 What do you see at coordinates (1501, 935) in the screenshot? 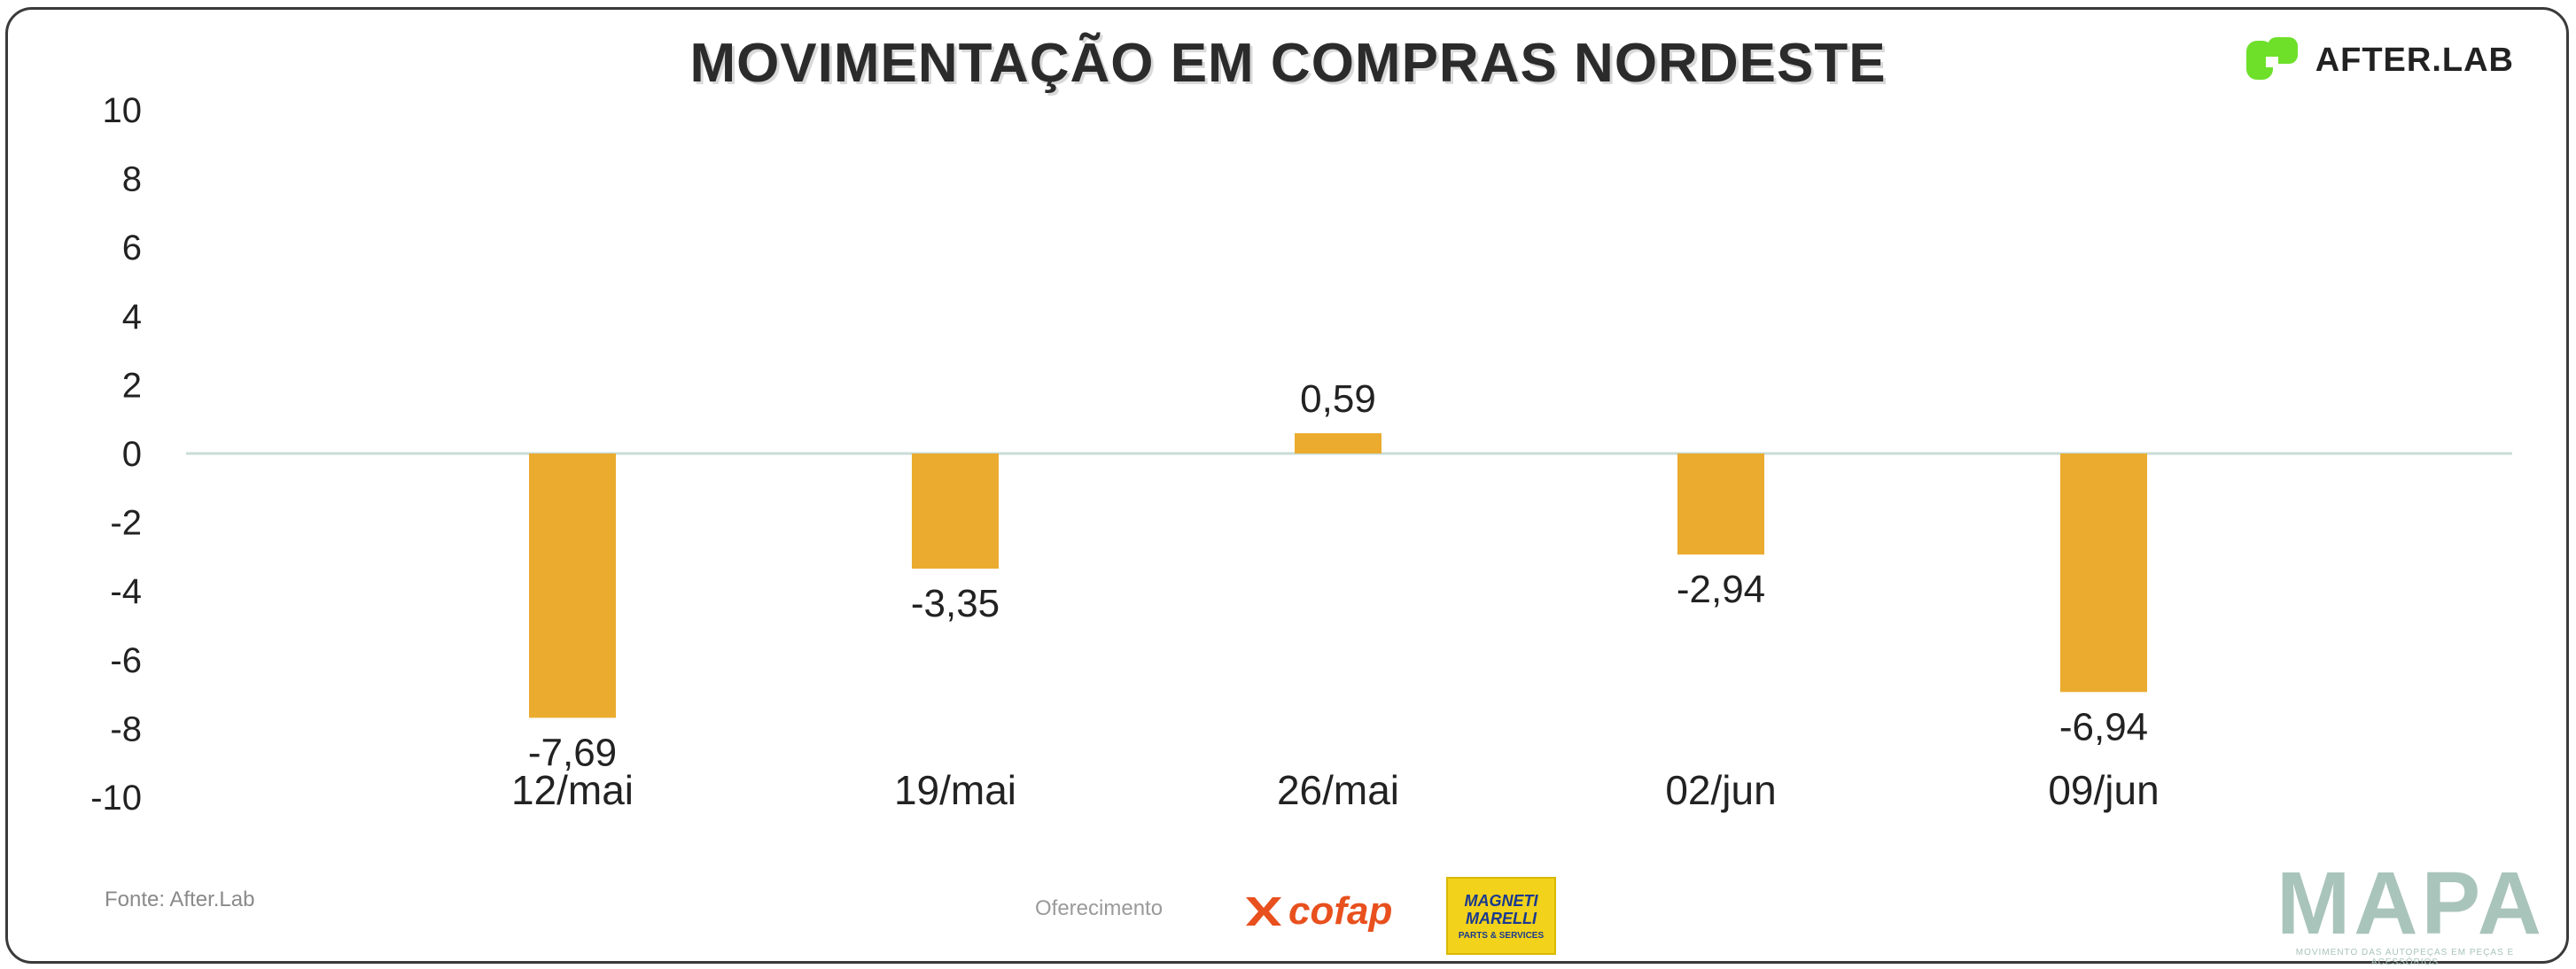
I see `magneti-marelli-subtext: PARTS & SERVICES` at bounding box center [1501, 935].